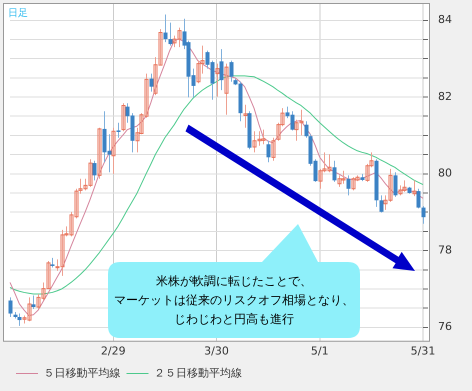 This screenshot has height=391, width=472. Describe the element at coordinates (445, 249) in the screenshot. I see `y-tick-label: 78` at that location.